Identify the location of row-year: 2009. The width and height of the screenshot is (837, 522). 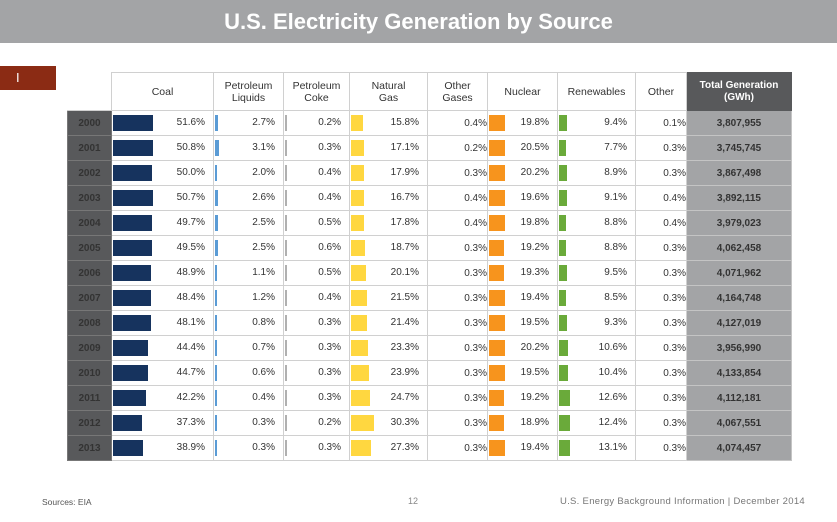
(89, 348).